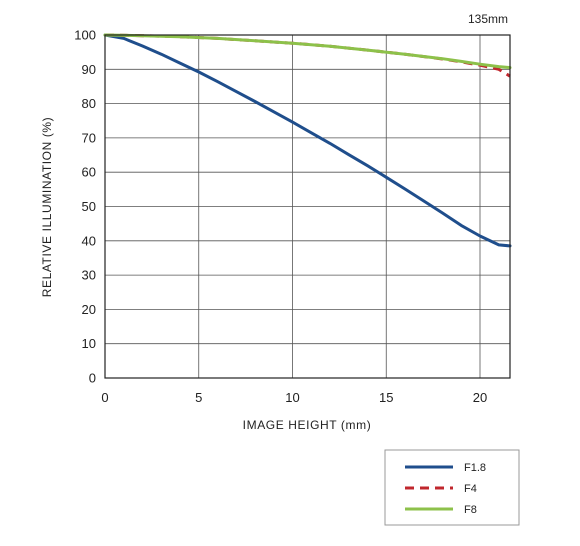 This screenshot has width=580, height=546. What do you see at coordinates (292, 397) in the screenshot?
I see `x-tick-label: 10` at bounding box center [292, 397].